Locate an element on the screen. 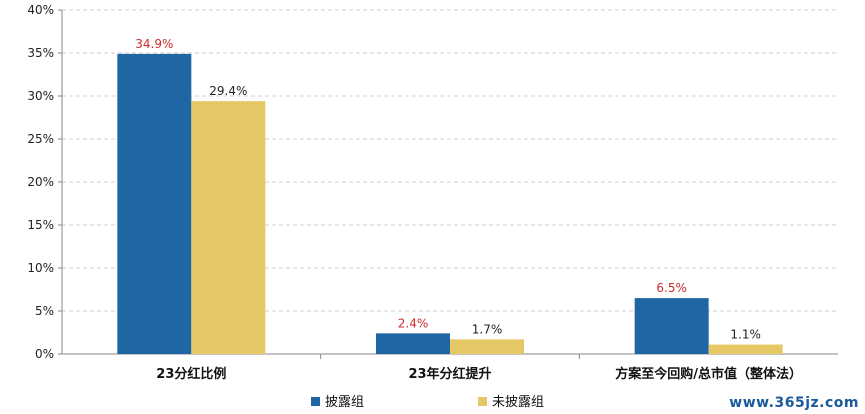 This screenshot has height=414, width=865. y-tick-label: 0% is located at coordinates (44, 354).